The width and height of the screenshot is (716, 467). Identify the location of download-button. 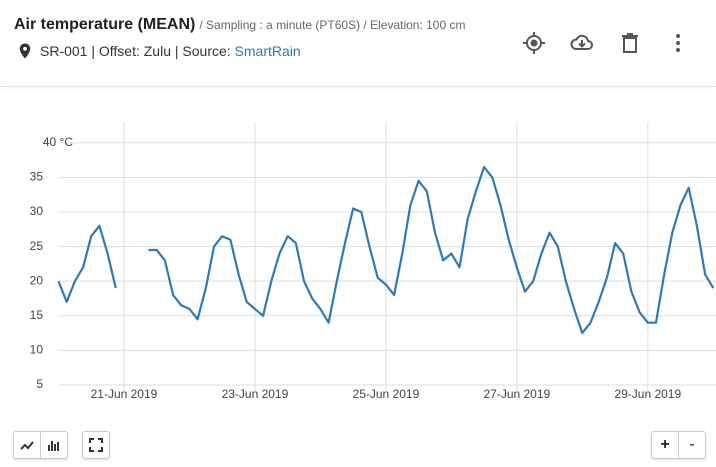
(581, 42).